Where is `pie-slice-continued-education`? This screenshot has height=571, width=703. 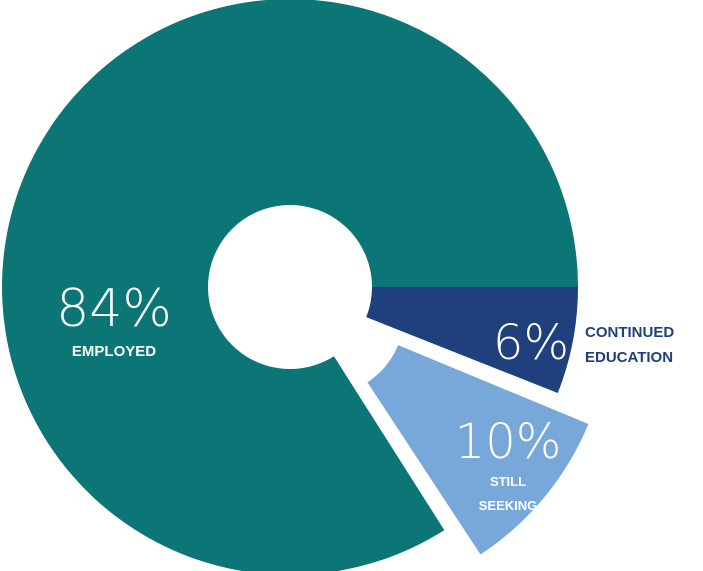 pie-slice-continued-education is located at coordinates (472, 340).